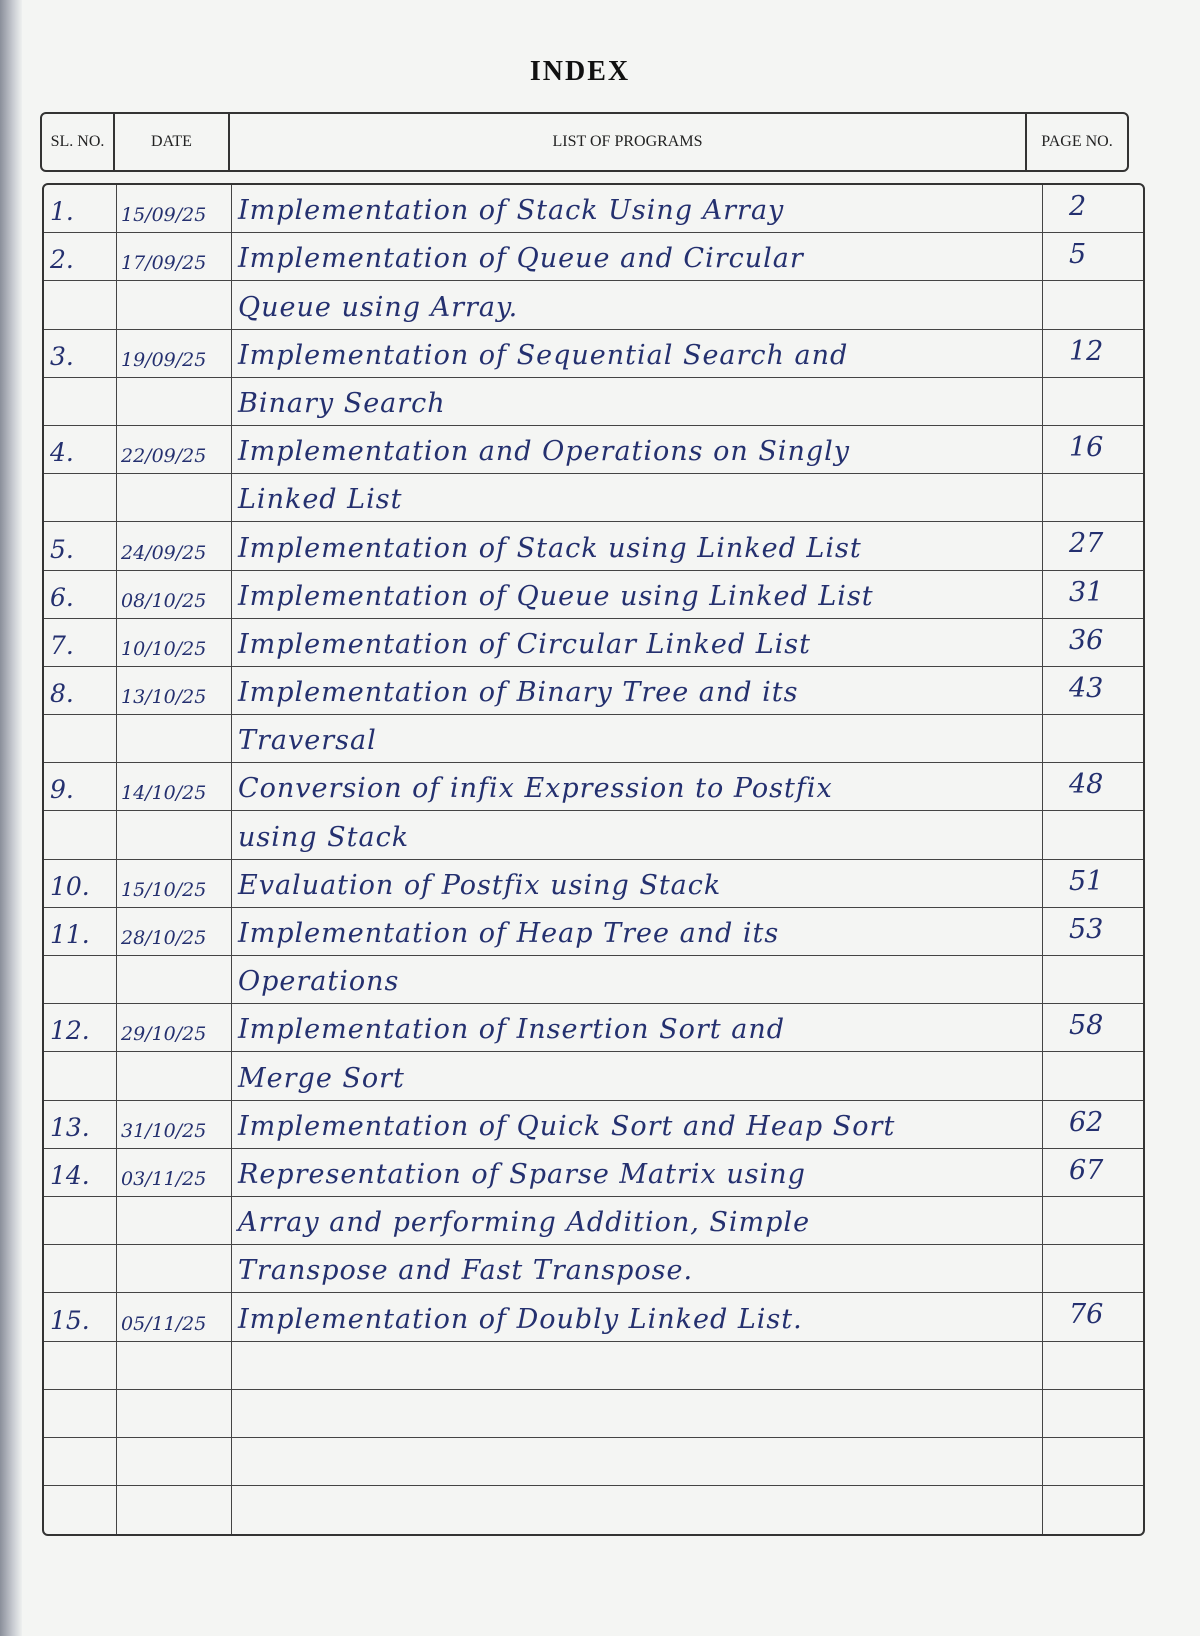 The width and height of the screenshot is (1200, 1636). I want to click on table-row: Transpose and Fast Transpose., so click(593, 1269).